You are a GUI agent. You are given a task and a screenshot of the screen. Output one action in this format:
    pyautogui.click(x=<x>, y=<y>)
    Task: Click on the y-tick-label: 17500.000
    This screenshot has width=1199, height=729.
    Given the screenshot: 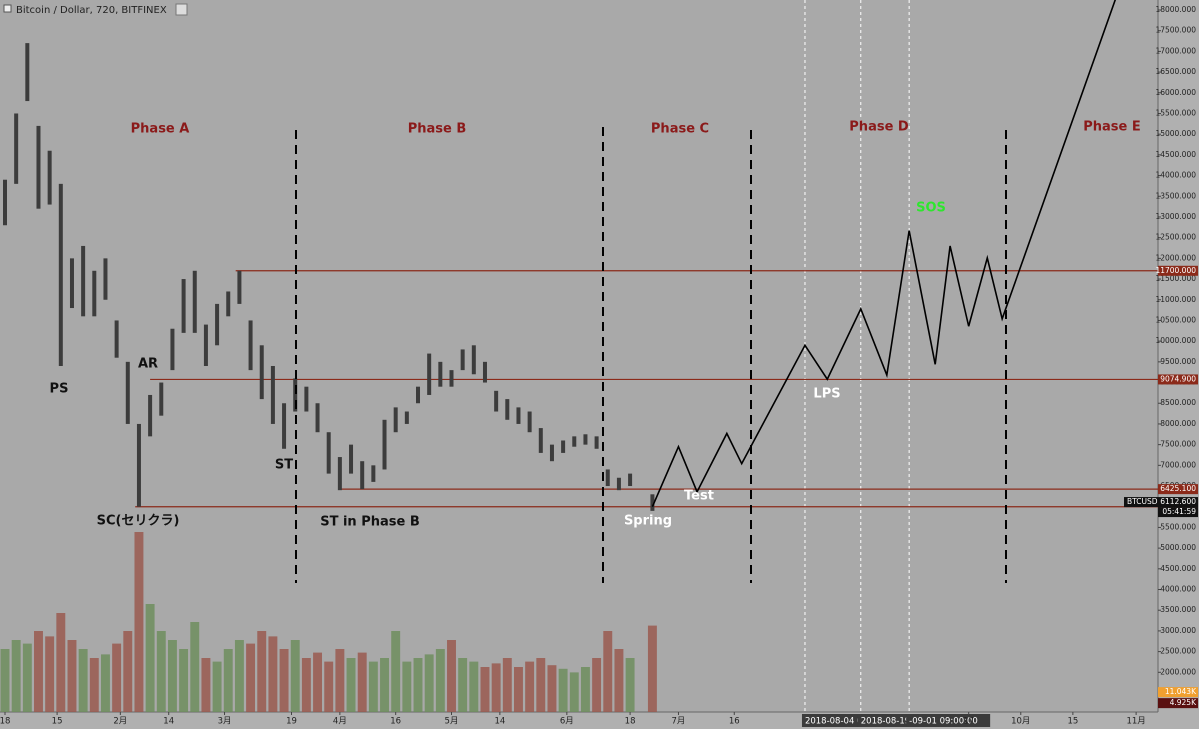 What is the action you would take?
    pyautogui.click(x=1175, y=30)
    